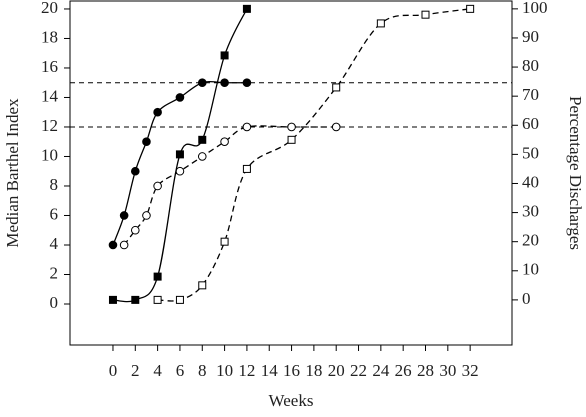  Describe the element at coordinates (270, 370) in the screenshot. I see `x-tick-label: 14` at that location.